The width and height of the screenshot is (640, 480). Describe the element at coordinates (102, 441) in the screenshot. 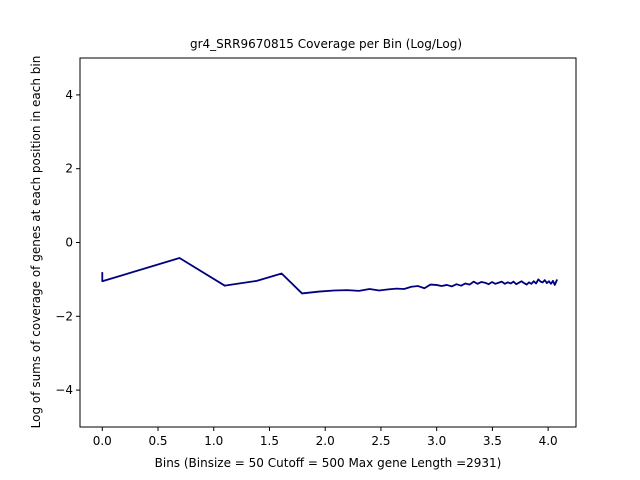

I see `x-tick-label: 0.0` at that location.